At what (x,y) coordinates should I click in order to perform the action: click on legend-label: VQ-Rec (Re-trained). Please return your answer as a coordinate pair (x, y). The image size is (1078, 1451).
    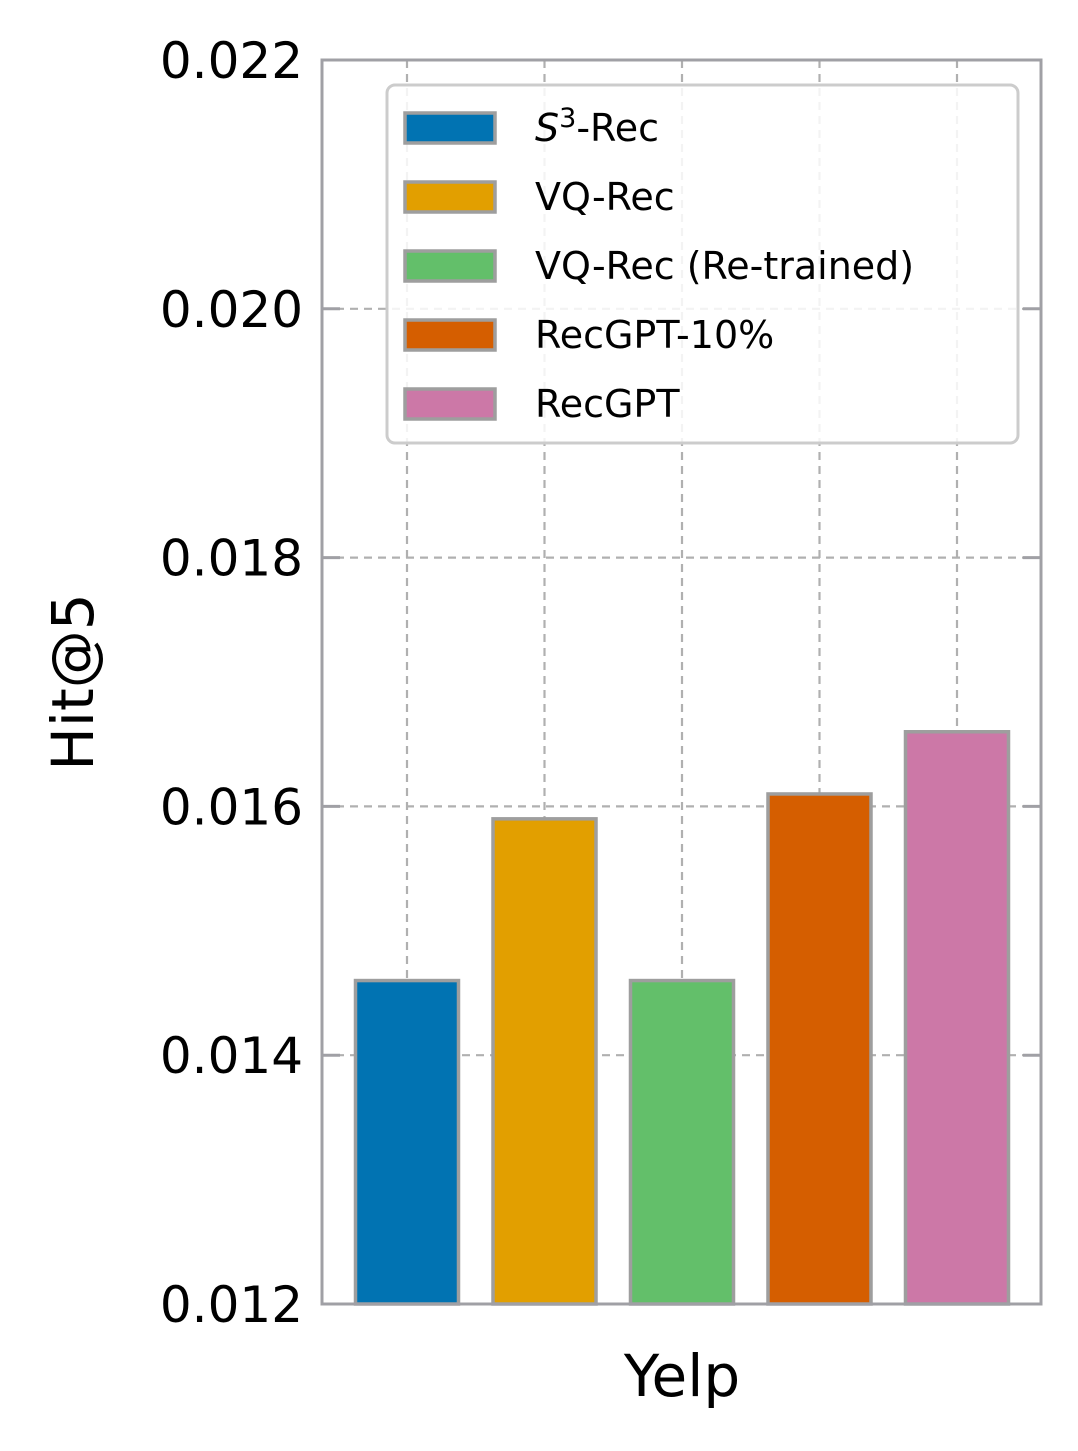
    Looking at the image, I should click on (724, 266).